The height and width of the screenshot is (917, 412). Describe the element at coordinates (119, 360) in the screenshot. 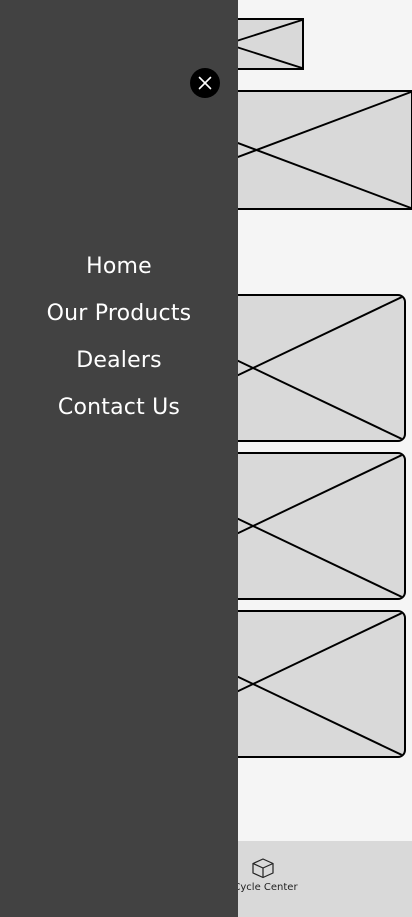

I see `menu-item-dealers: Dealers` at that location.